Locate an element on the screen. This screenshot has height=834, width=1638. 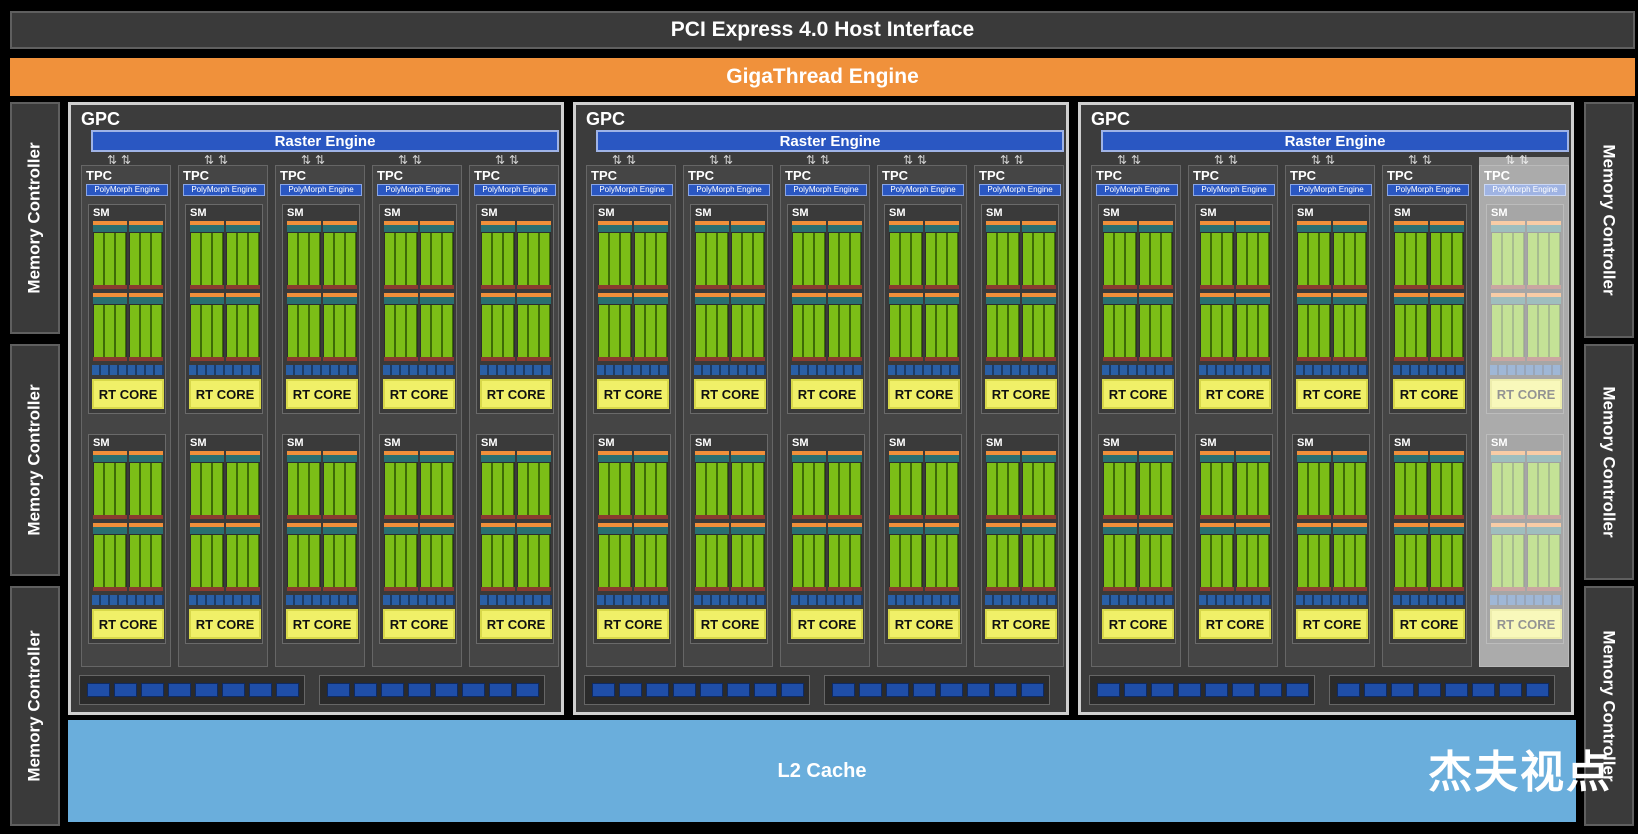
polymorph-engine: PolyMorph Engine is located at coordinates (1020, 190).